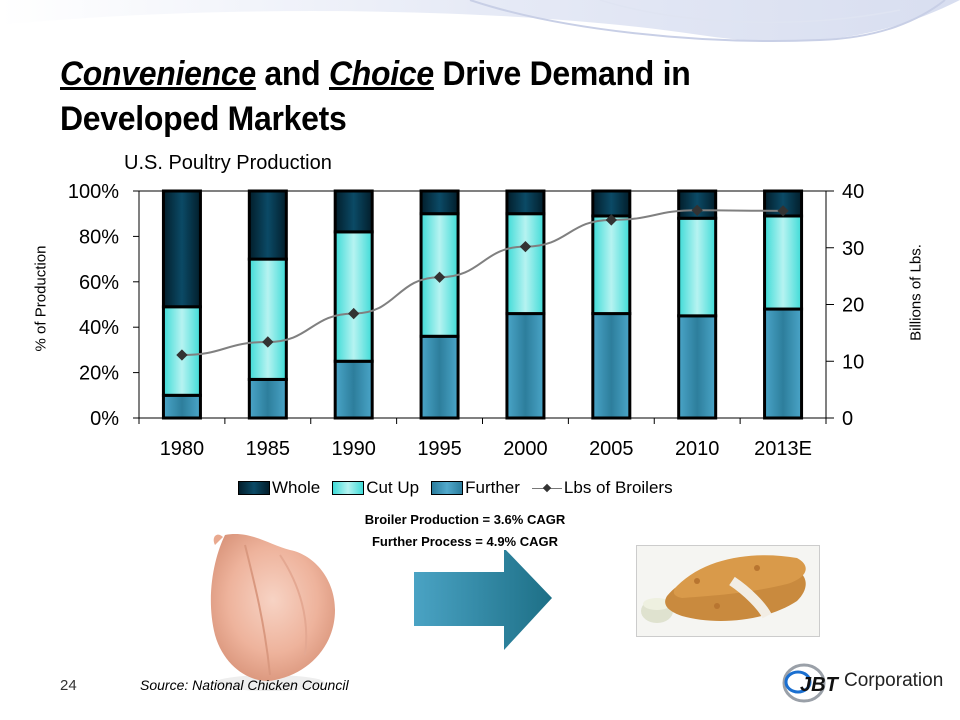 The height and width of the screenshot is (720, 960). Describe the element at coordinates (475, 488) in the screenshot. I see `legend-item-further: Further` at that location.